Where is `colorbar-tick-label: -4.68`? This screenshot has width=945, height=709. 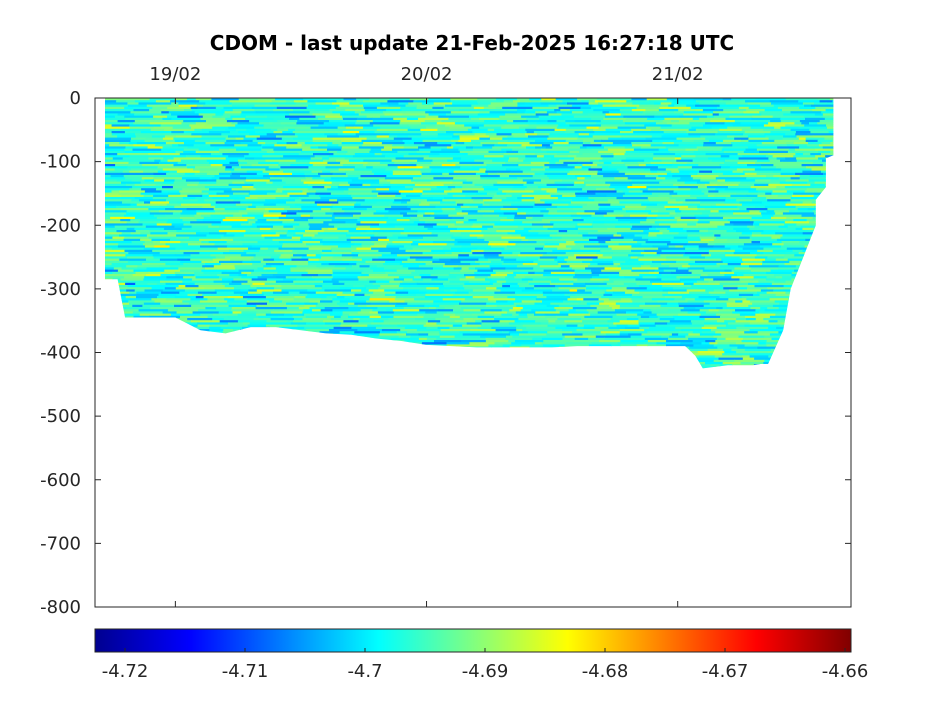 colorbar-tick-label: -4.68 is located at coordinates (605, 671).